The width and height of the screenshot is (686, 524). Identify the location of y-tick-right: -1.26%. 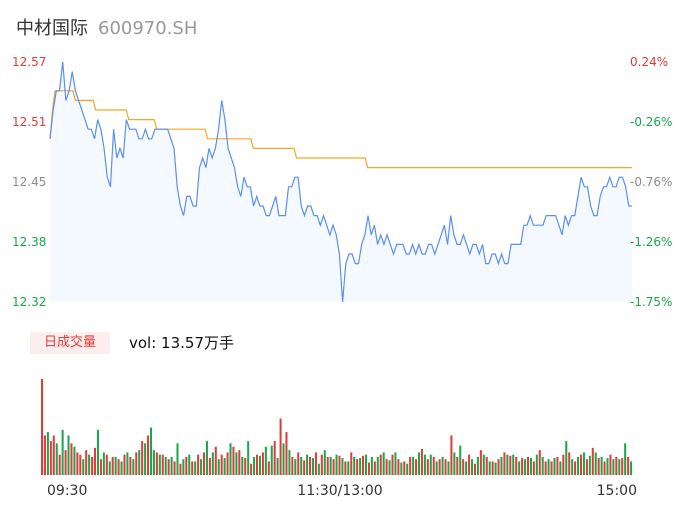
(651, 242).